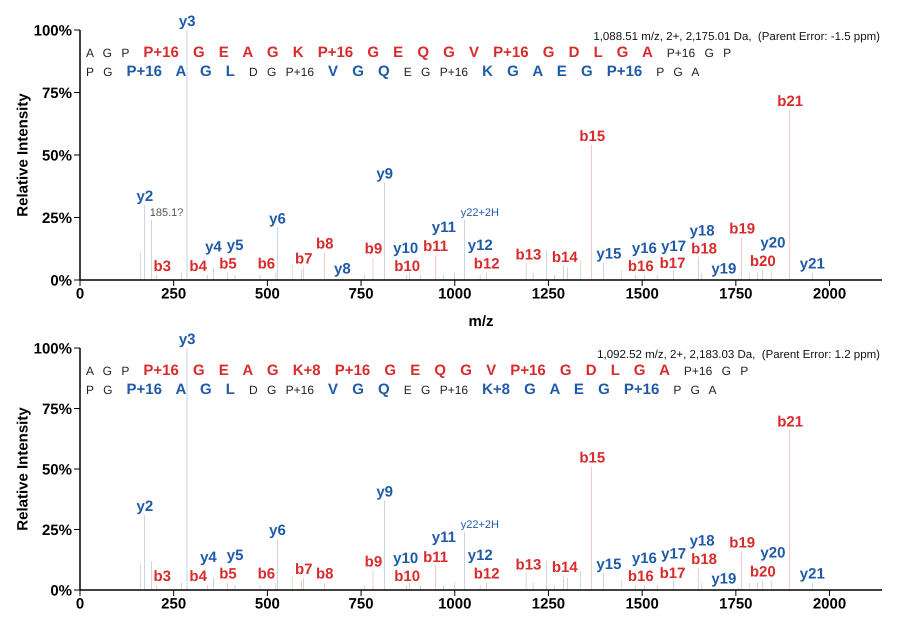 The width and height of the screenshot is (904, 626). What do you see at coordinates (716, 371) in the screenshot?
I see `annotation: P+16 G P` at bounding box center [716, 371].